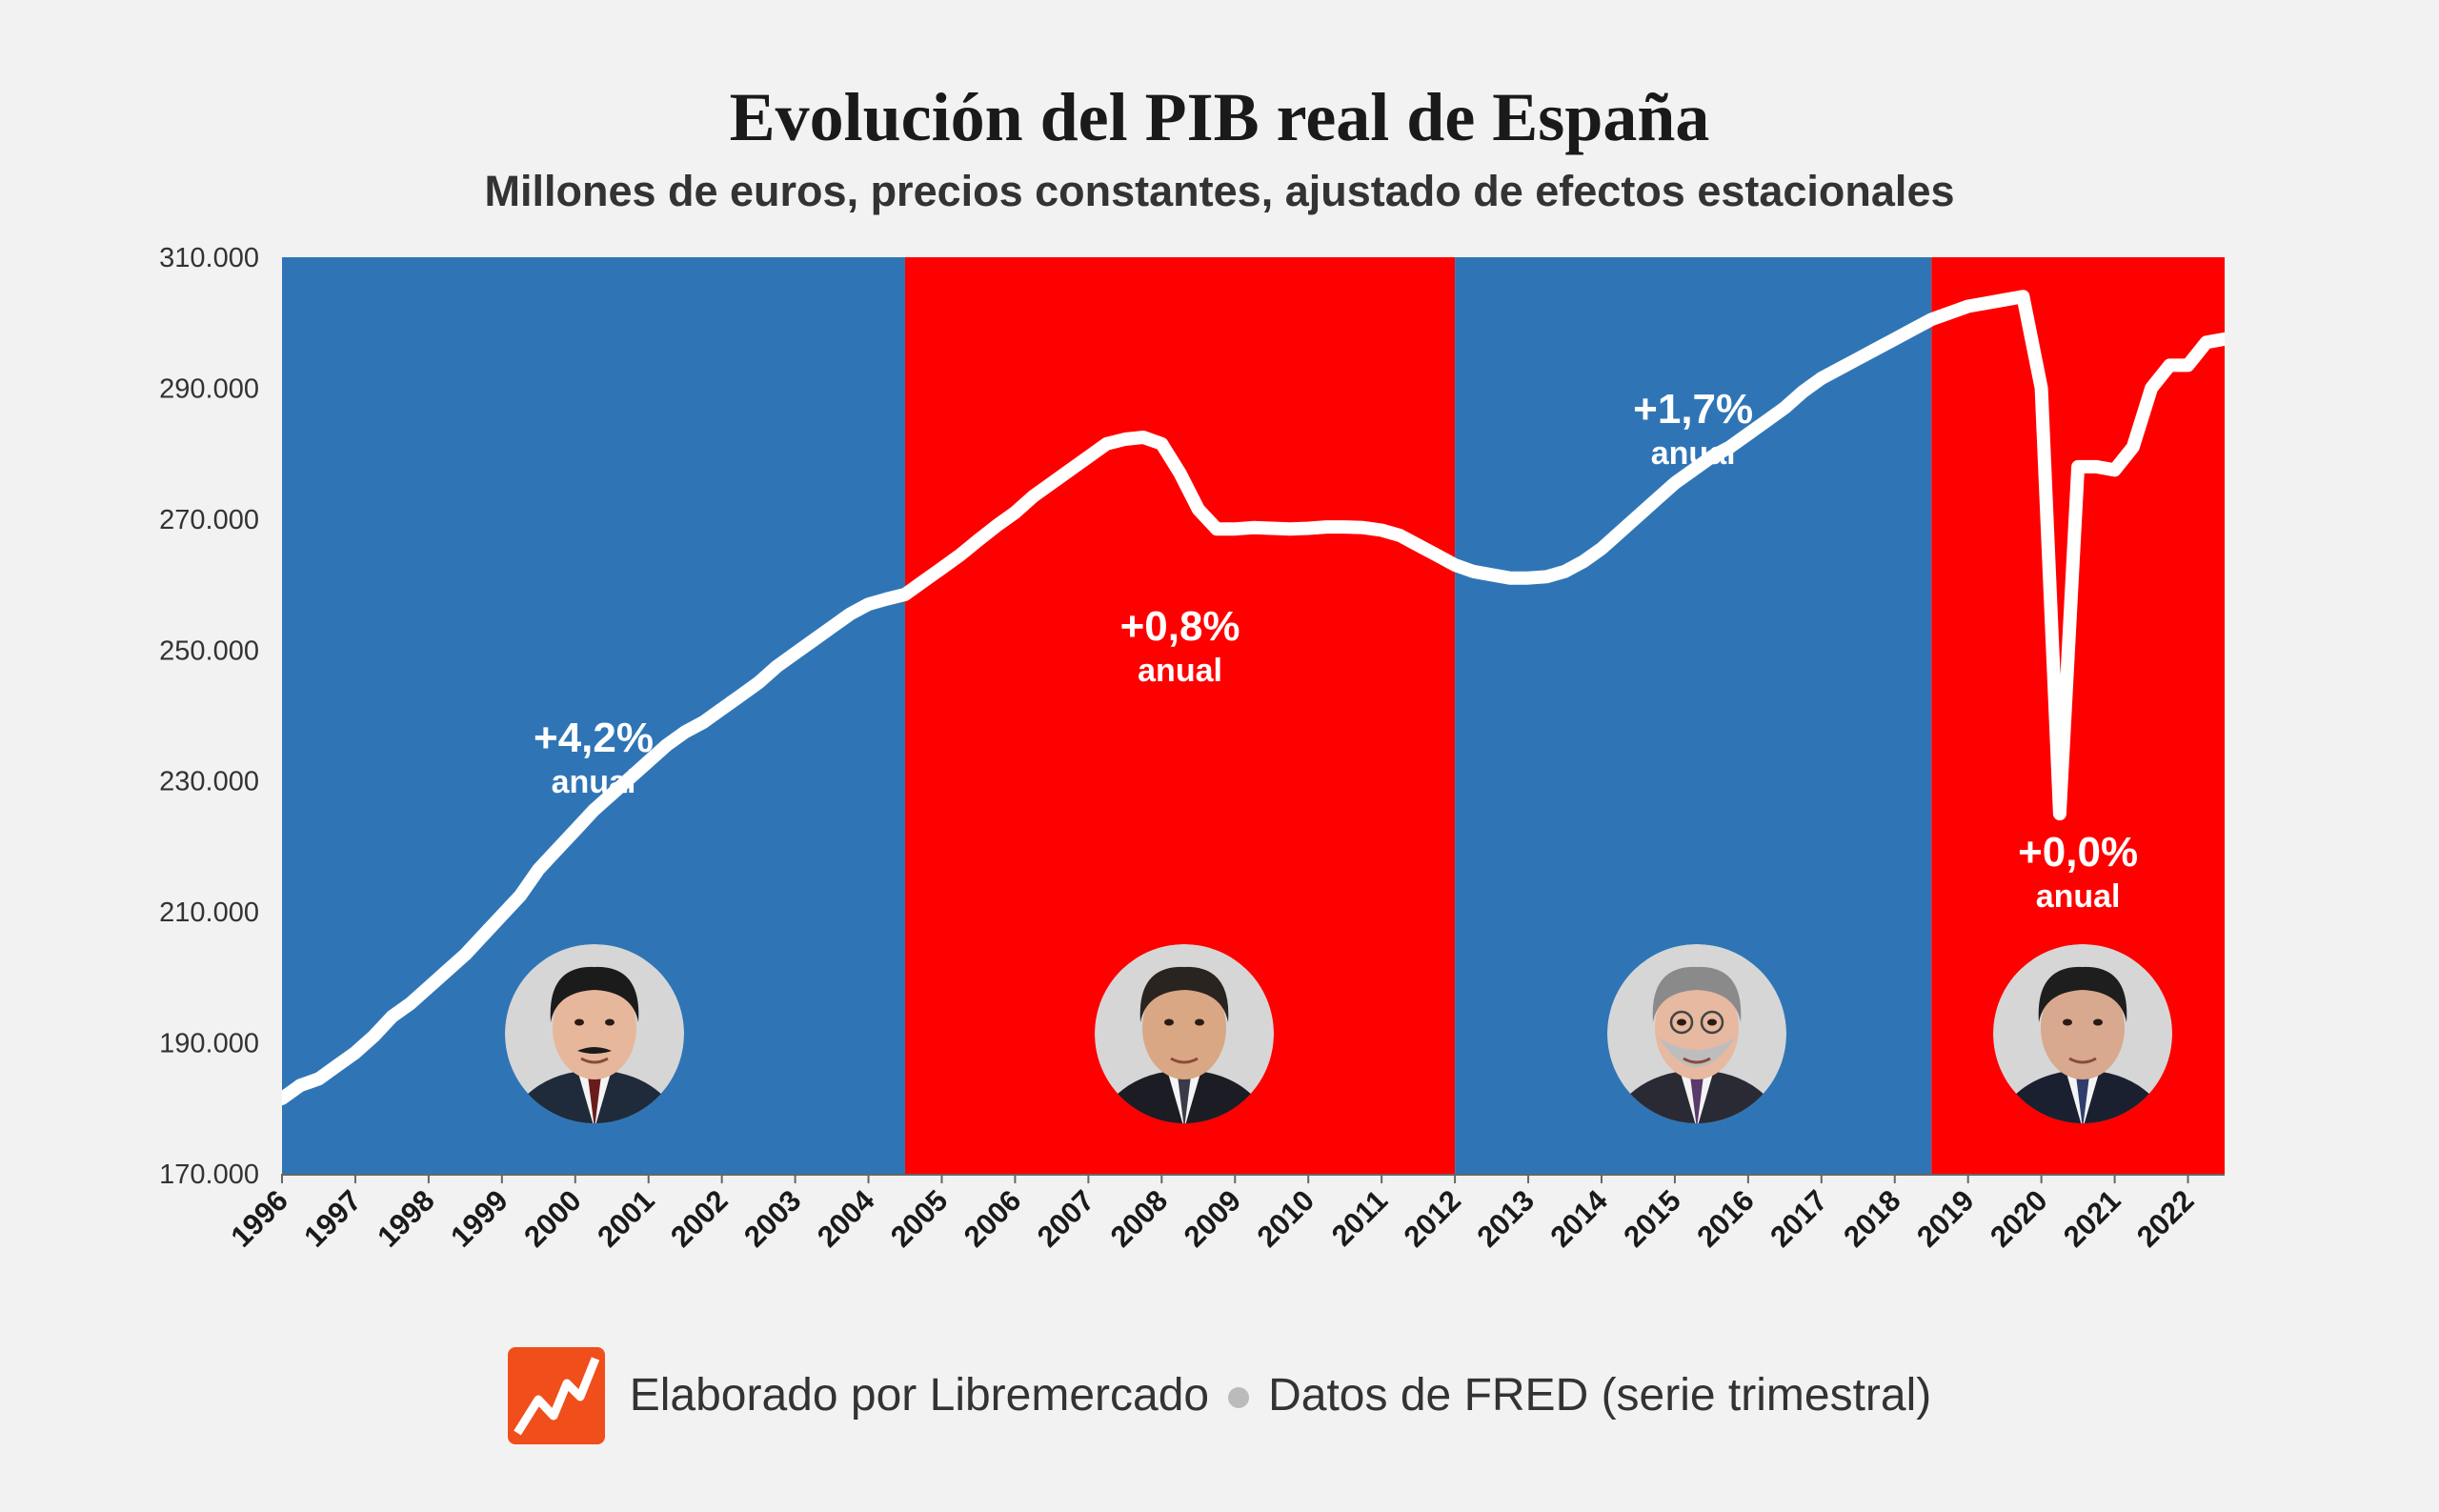  What do you see at coordinates (846, 1218) in the screenshot?
I see `x-tick-label: 2004` at bounding box center [846, 1218].